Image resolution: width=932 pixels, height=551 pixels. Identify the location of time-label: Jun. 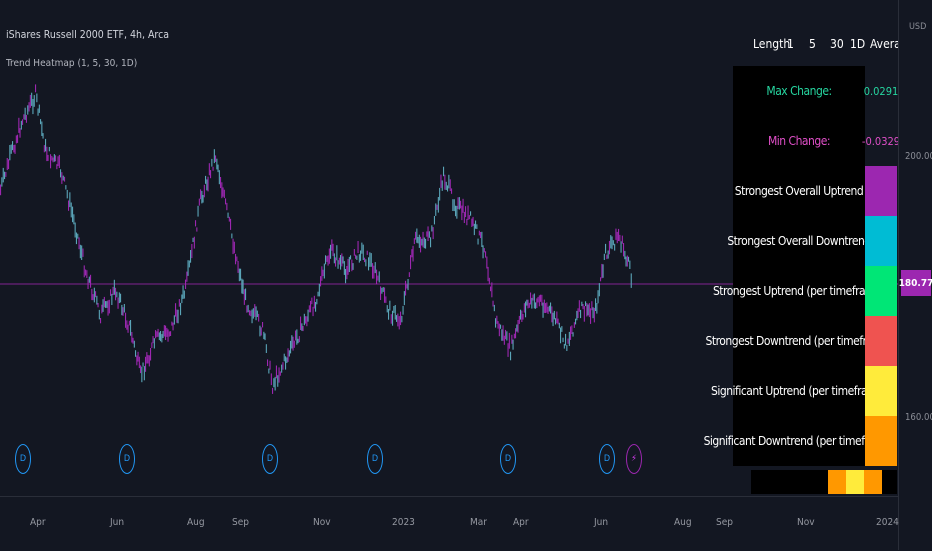
(117, 522).